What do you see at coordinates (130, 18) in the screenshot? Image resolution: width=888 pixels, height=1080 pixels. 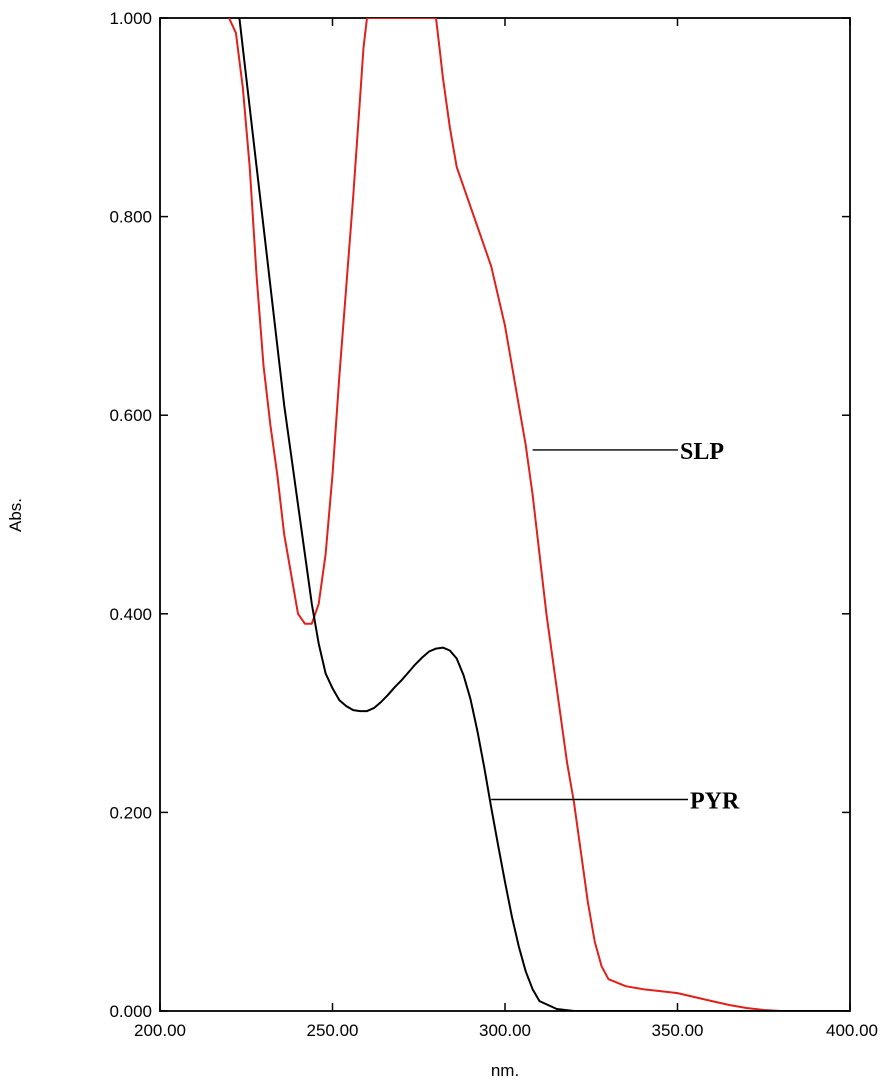 I see `y-tick-label: 1.000` at bounding box center [130, 18].